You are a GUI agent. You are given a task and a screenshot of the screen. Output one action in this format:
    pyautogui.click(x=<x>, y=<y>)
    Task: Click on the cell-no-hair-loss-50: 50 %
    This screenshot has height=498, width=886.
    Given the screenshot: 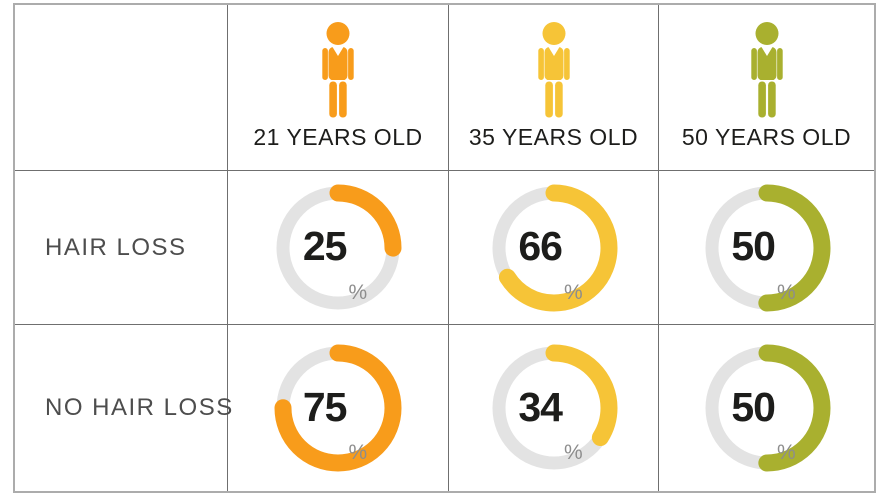 What is the action you would take?
    pyautogui.click(x=766, y=408)
    